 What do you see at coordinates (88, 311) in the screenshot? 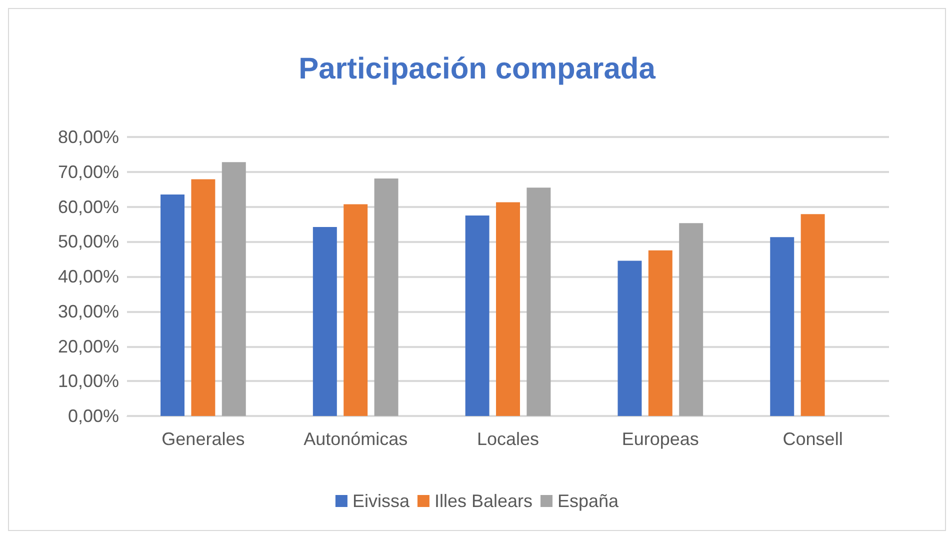
I see `y-tick-label: 30,00%` at bounding box center [88, 311].